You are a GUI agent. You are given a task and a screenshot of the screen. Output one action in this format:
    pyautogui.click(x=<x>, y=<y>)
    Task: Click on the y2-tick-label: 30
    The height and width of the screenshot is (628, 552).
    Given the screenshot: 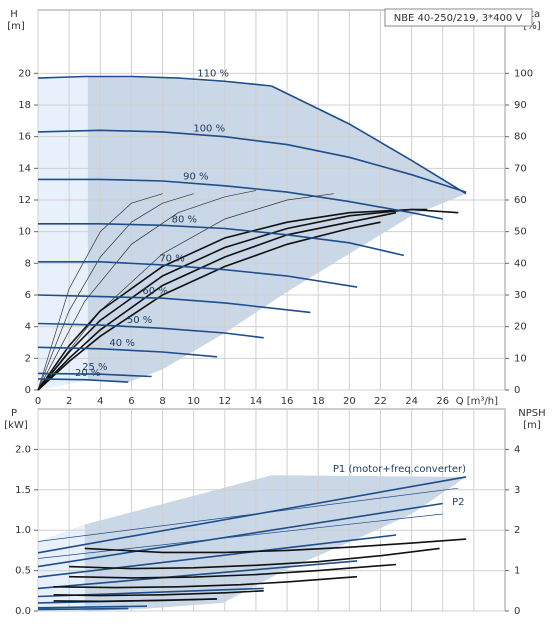 What is the action you would take?
    pyautogui.click(x=520, y=295)
    